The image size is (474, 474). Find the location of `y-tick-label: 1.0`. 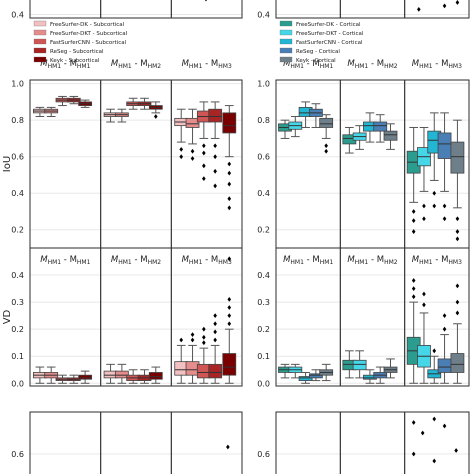

y-tick-label: 1.0 is located at coordinates (263, 84).